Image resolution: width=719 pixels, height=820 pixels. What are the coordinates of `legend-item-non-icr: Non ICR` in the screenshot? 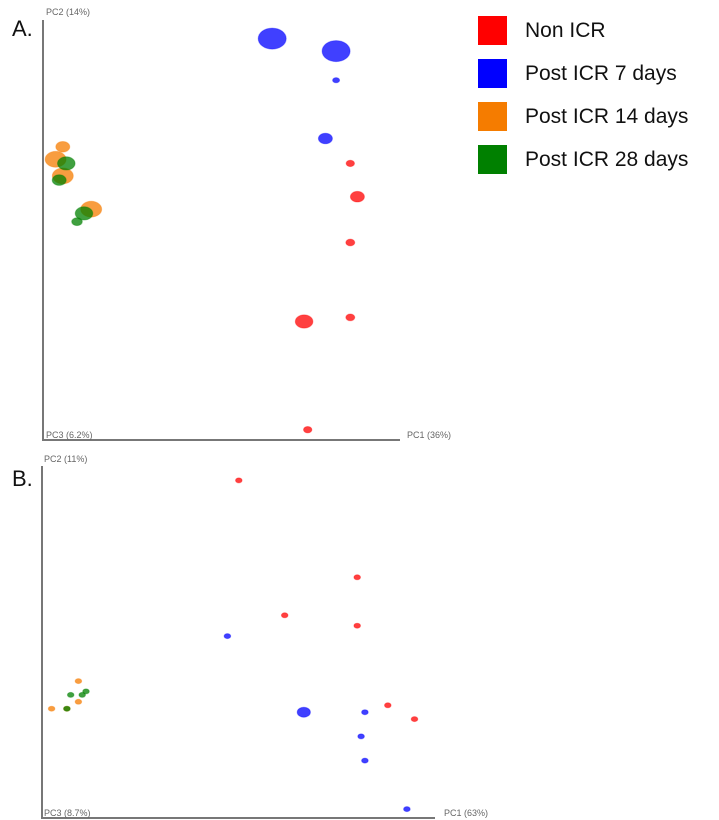 It's located at (583, 30).